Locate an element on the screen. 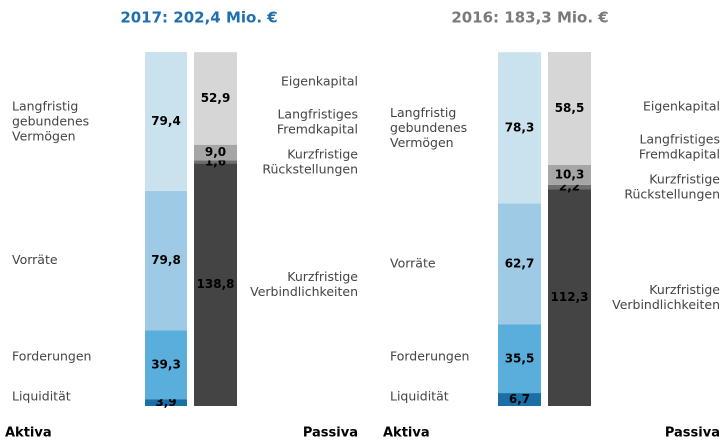 The height and width of the screenshot is (443, 725). value-label: 39,3 is located at coordinates (166, 364).